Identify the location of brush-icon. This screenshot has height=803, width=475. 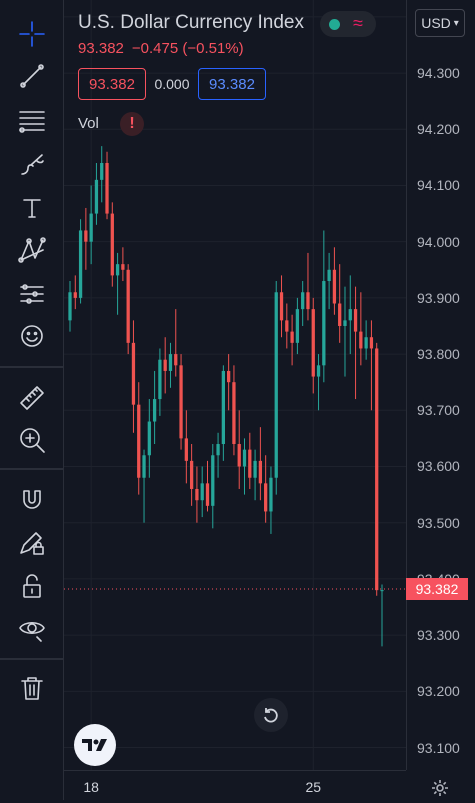
(32, 164).